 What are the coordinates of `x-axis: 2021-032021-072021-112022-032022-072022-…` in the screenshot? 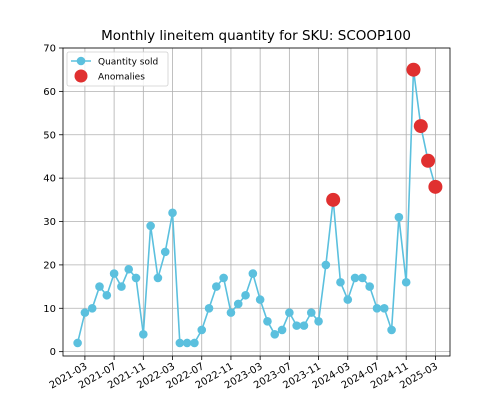 It's located at (244, 373).